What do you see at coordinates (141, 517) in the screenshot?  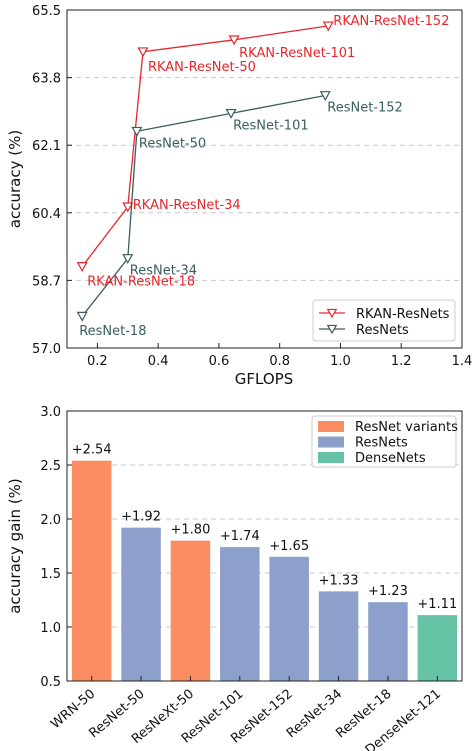 I see `bar-value-label: +1.92` at bounding box center [141, 517].